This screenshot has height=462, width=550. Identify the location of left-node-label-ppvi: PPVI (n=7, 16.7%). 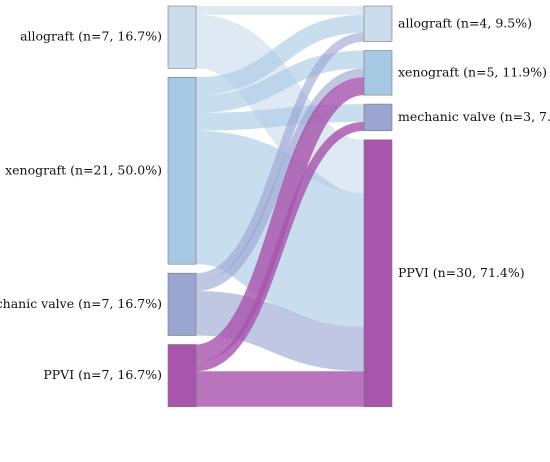
(102, 374).